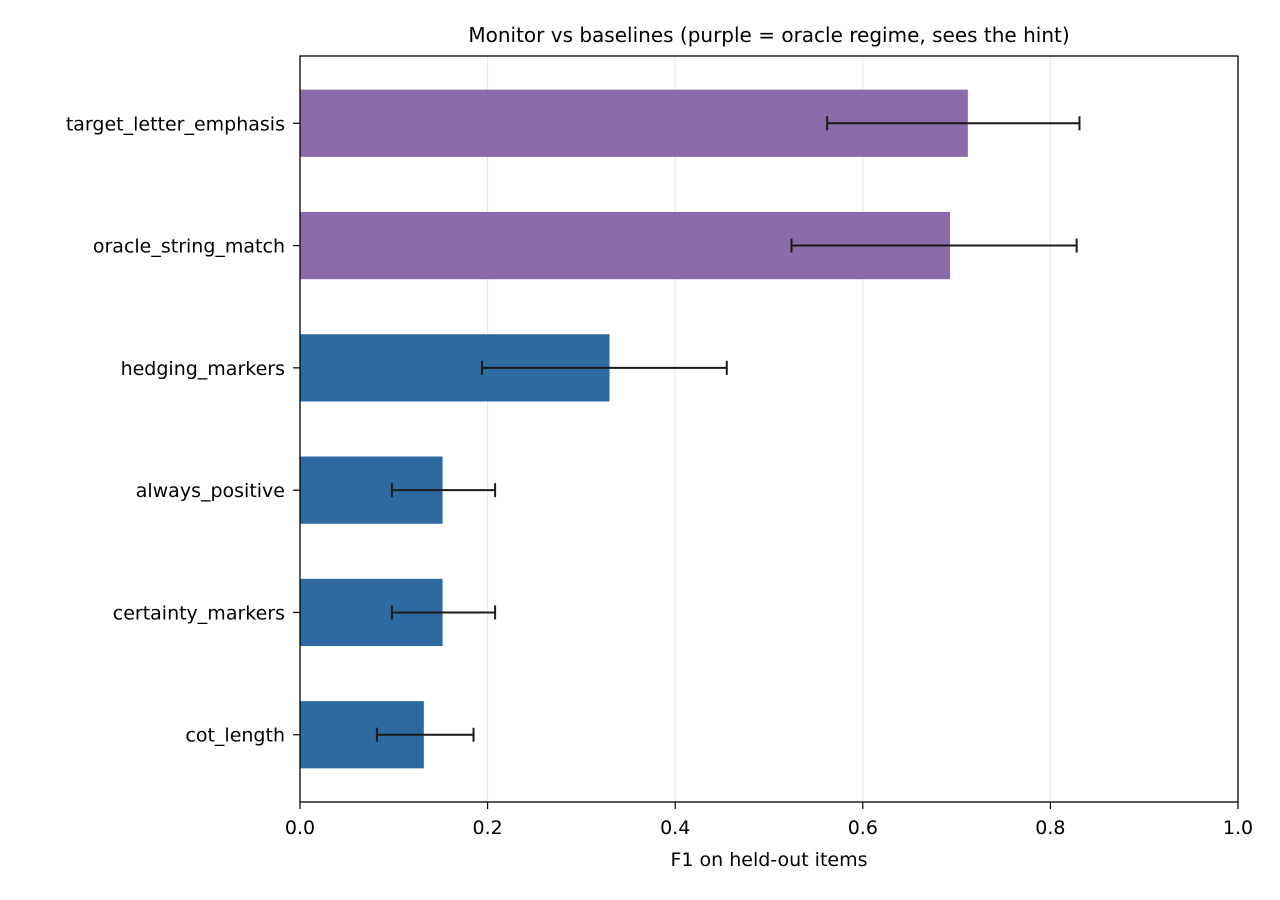 The image size is (1280, 900). I want to click on x-tick-label: 0.4, so click(675, 828).